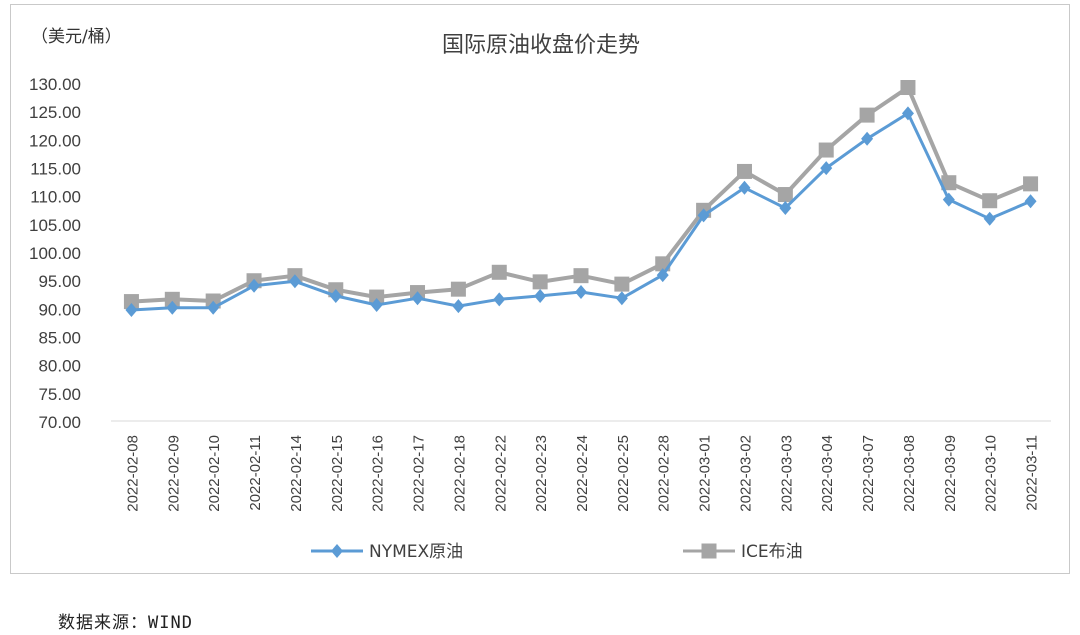 The image size is (1080, 635). What do you see at coordinates (459, 473) in the screenshot?
I see `x-tick-label: 2022-02-18` at bounding box center [459, 473].